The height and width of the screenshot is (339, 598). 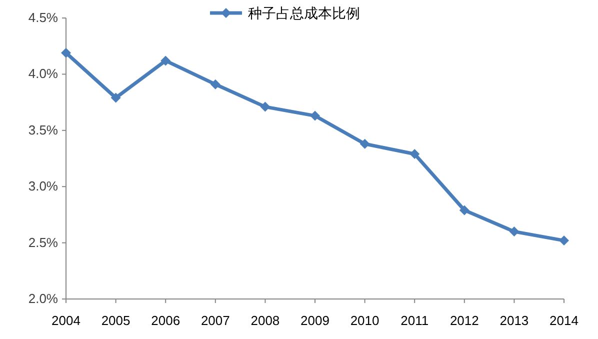 I want to click on y-tick-label: 2.0%, so click(x=43, y=298).